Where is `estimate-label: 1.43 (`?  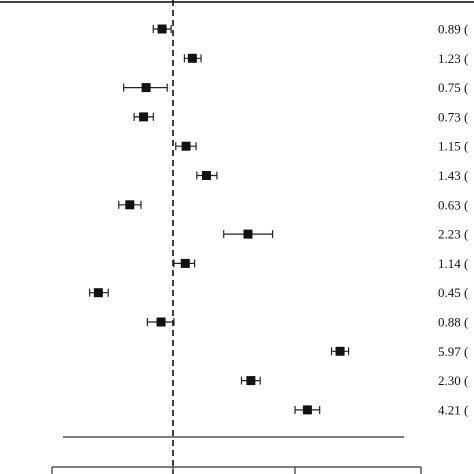
estimate-label: 1.43 ( is located at coordinates (453, 175).